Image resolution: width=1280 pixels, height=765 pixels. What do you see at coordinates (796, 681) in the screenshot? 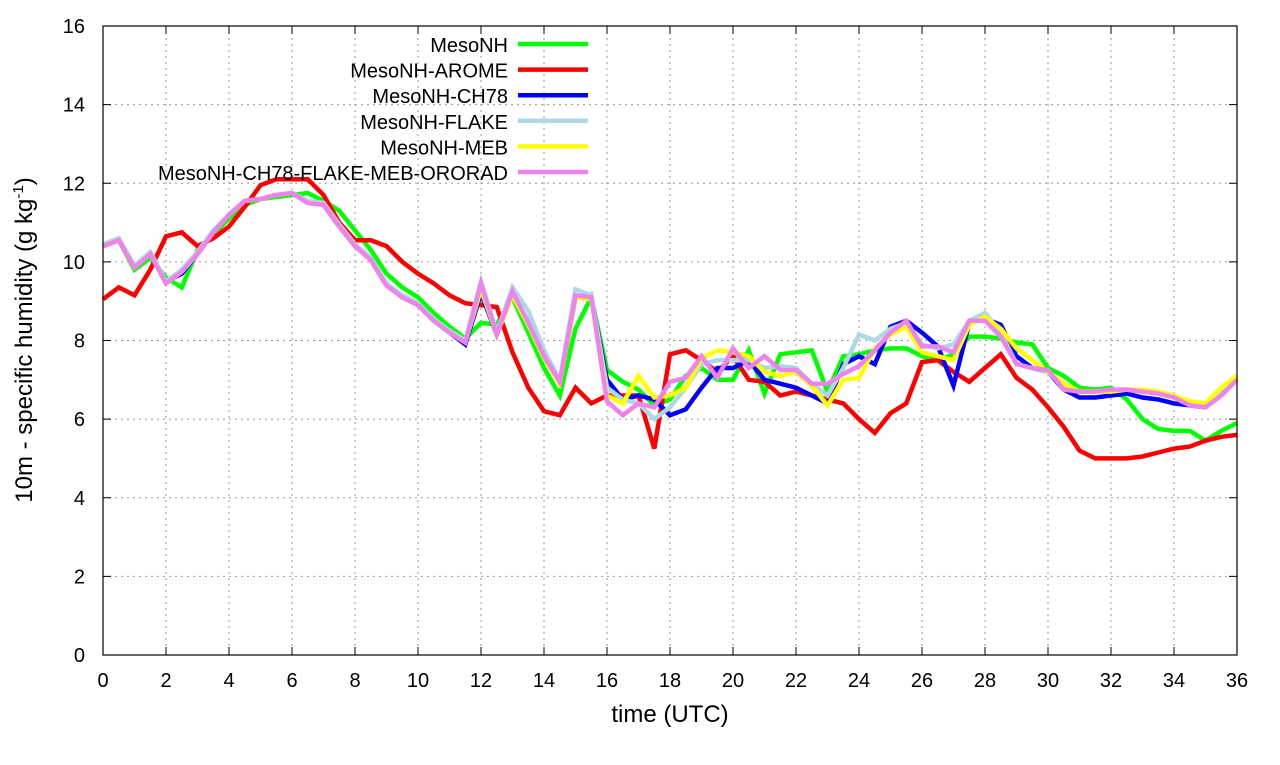
I see `x-tick-label: 22` at bounding box center [796, 681].